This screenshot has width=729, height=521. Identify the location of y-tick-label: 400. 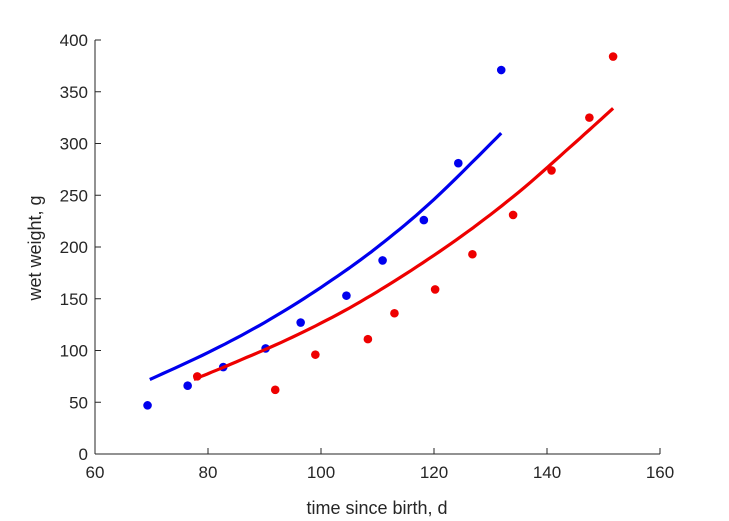
(74, 40).